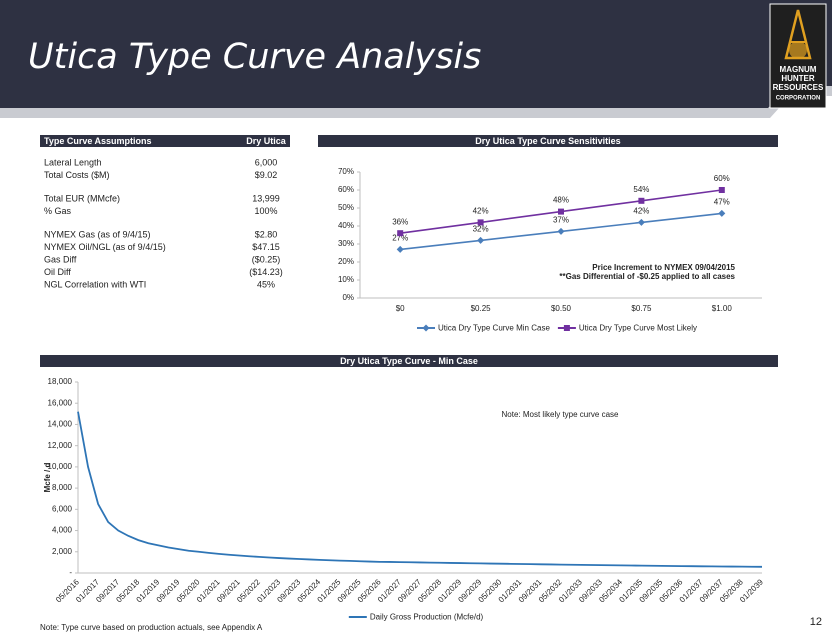 The width and height of the screenshot is (832, 643). Describe the element at coordinates (798, 50) in the screenshot. I see `logo-sun` at that location.